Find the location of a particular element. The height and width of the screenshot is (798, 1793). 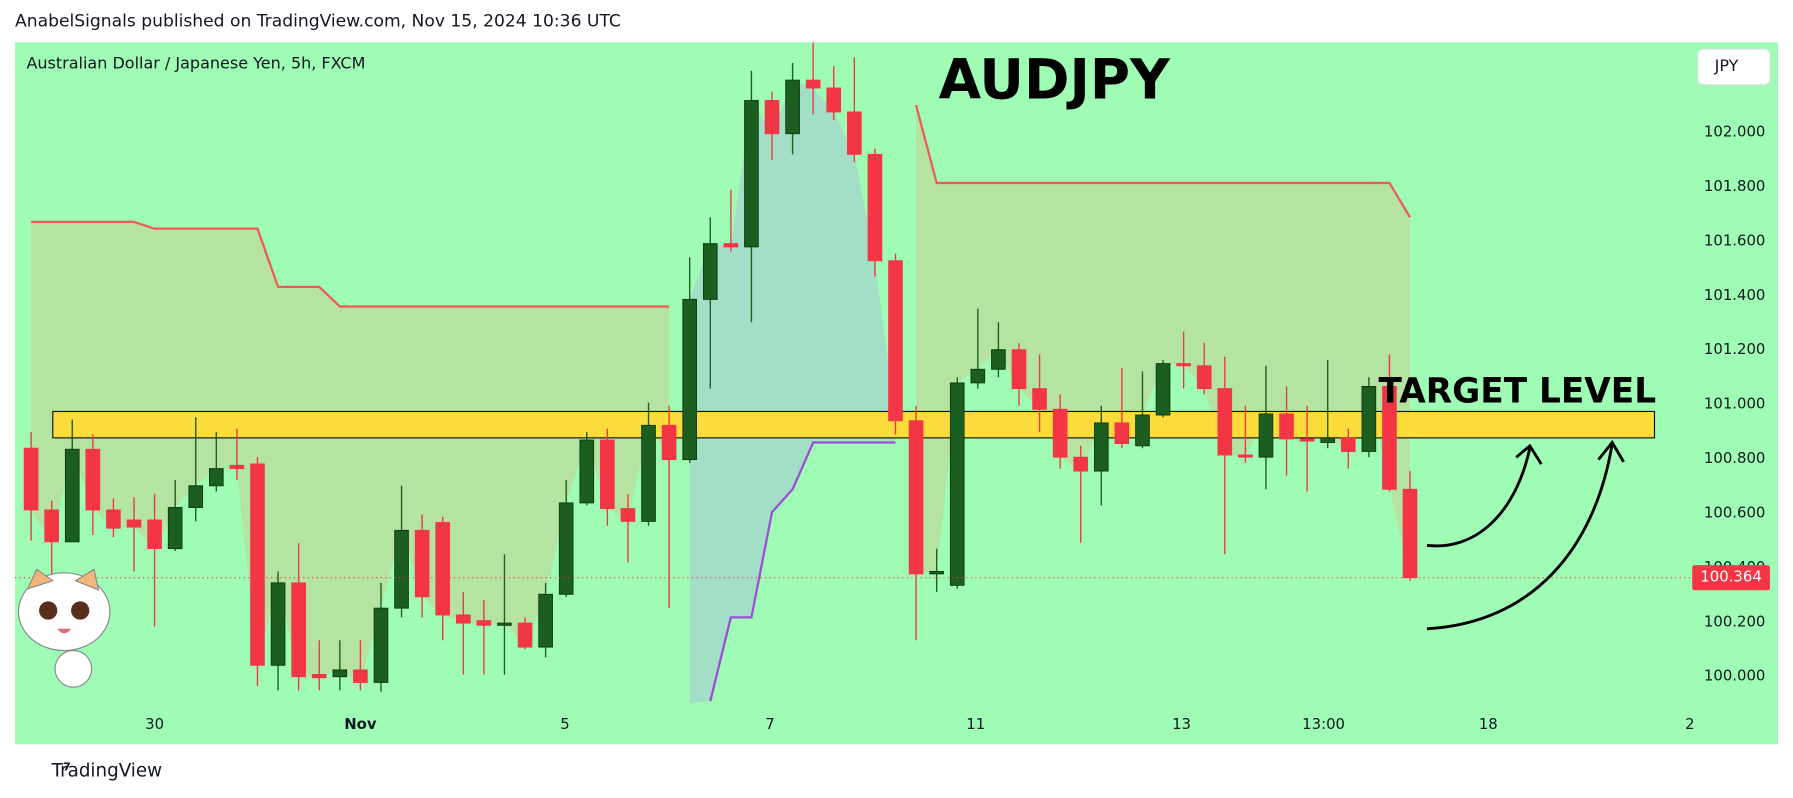

x-tick-label: 18 is located at coordinates (1488, 724).